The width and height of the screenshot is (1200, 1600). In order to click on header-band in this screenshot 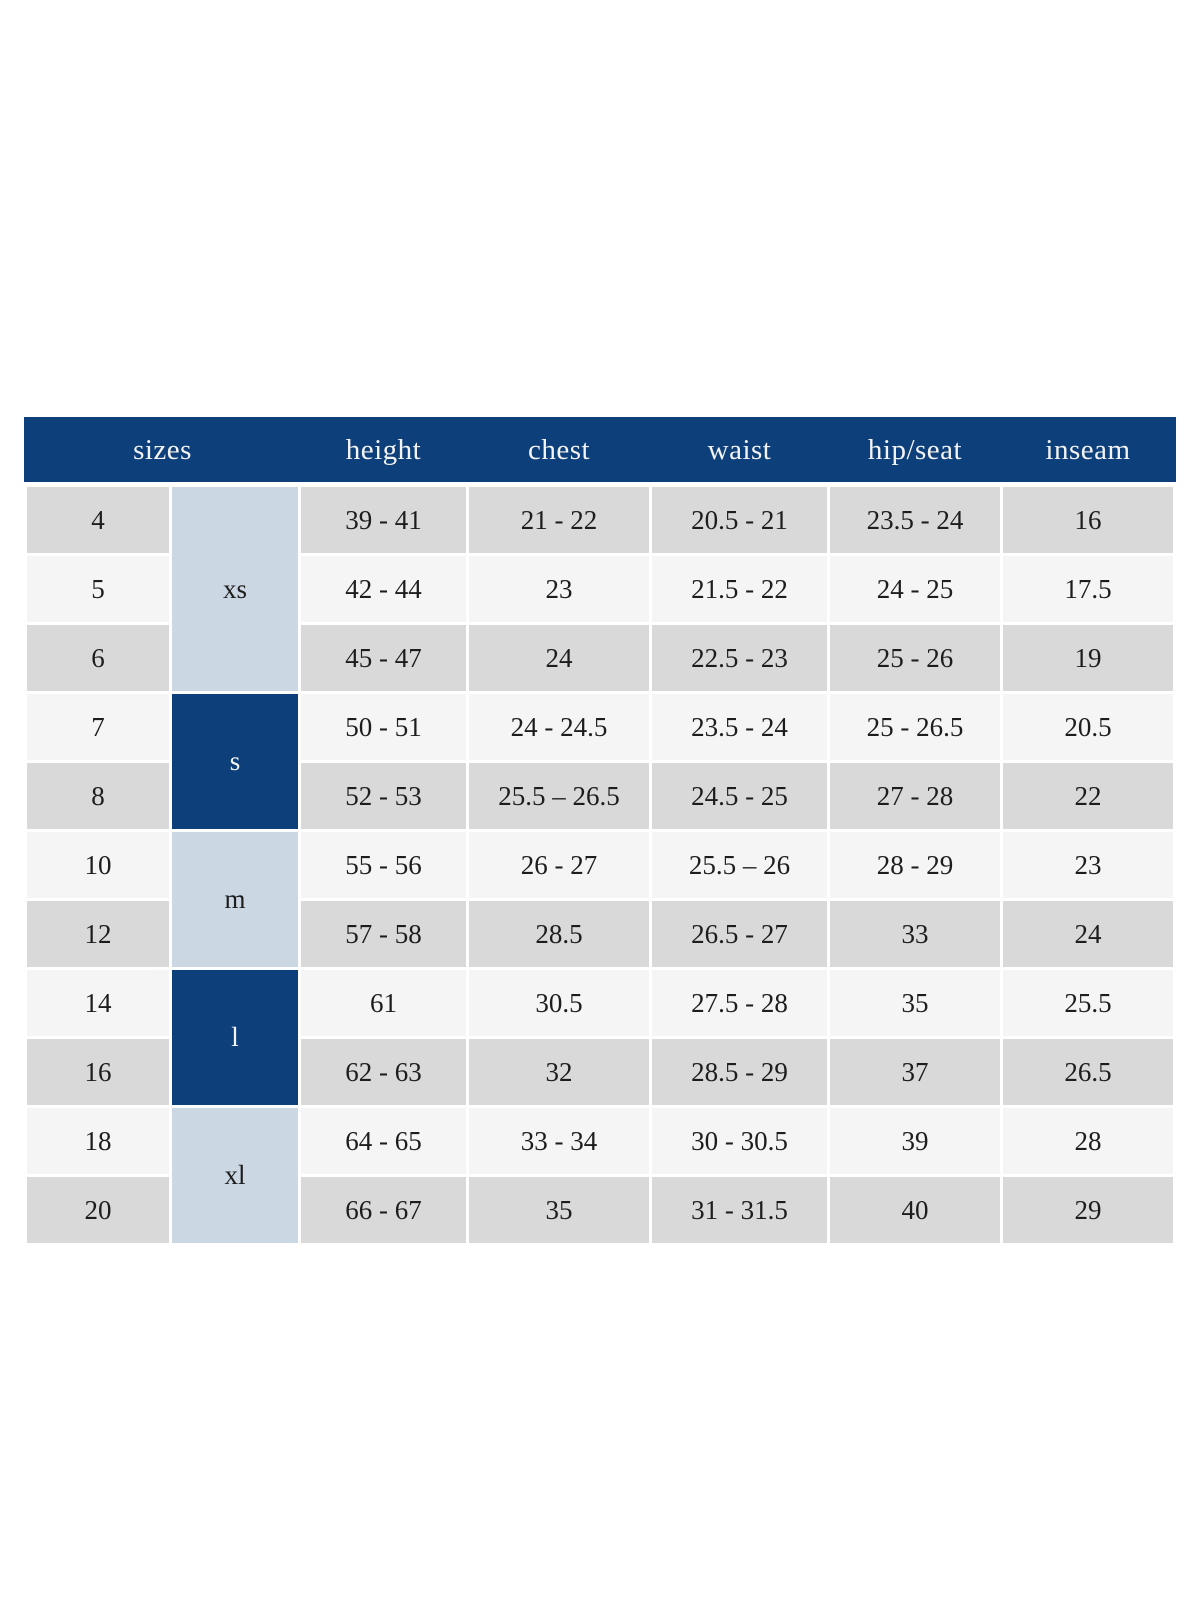, I will do `click(600, 449)`.